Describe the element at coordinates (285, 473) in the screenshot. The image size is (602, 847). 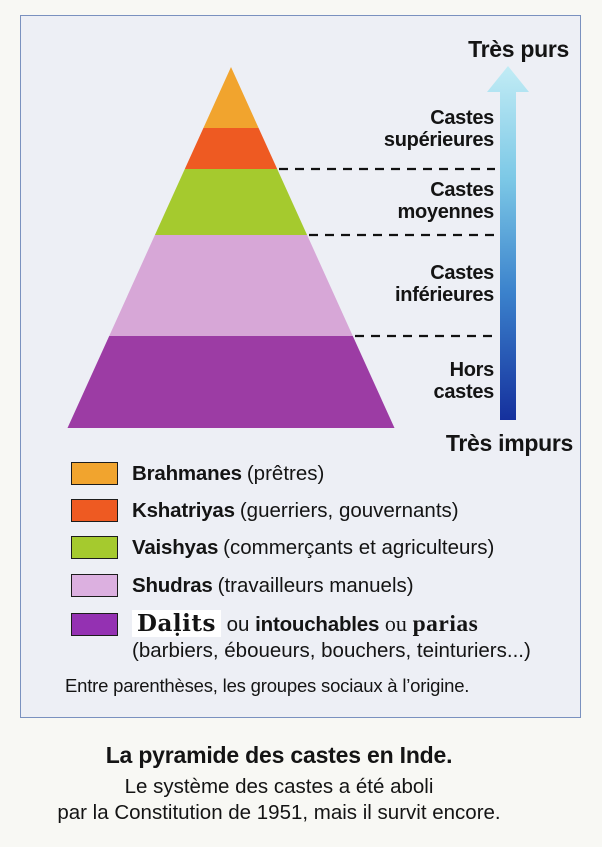
I see `legend-caste-detail: (prêtres)` at that location.